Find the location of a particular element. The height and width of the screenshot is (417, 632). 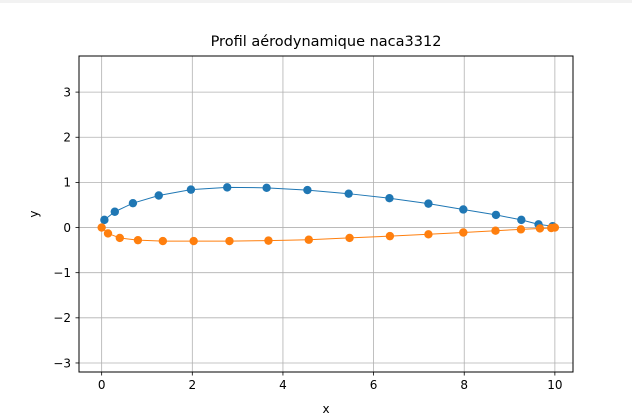

y-tick-label: −3 is located at coordinates (62, 363).